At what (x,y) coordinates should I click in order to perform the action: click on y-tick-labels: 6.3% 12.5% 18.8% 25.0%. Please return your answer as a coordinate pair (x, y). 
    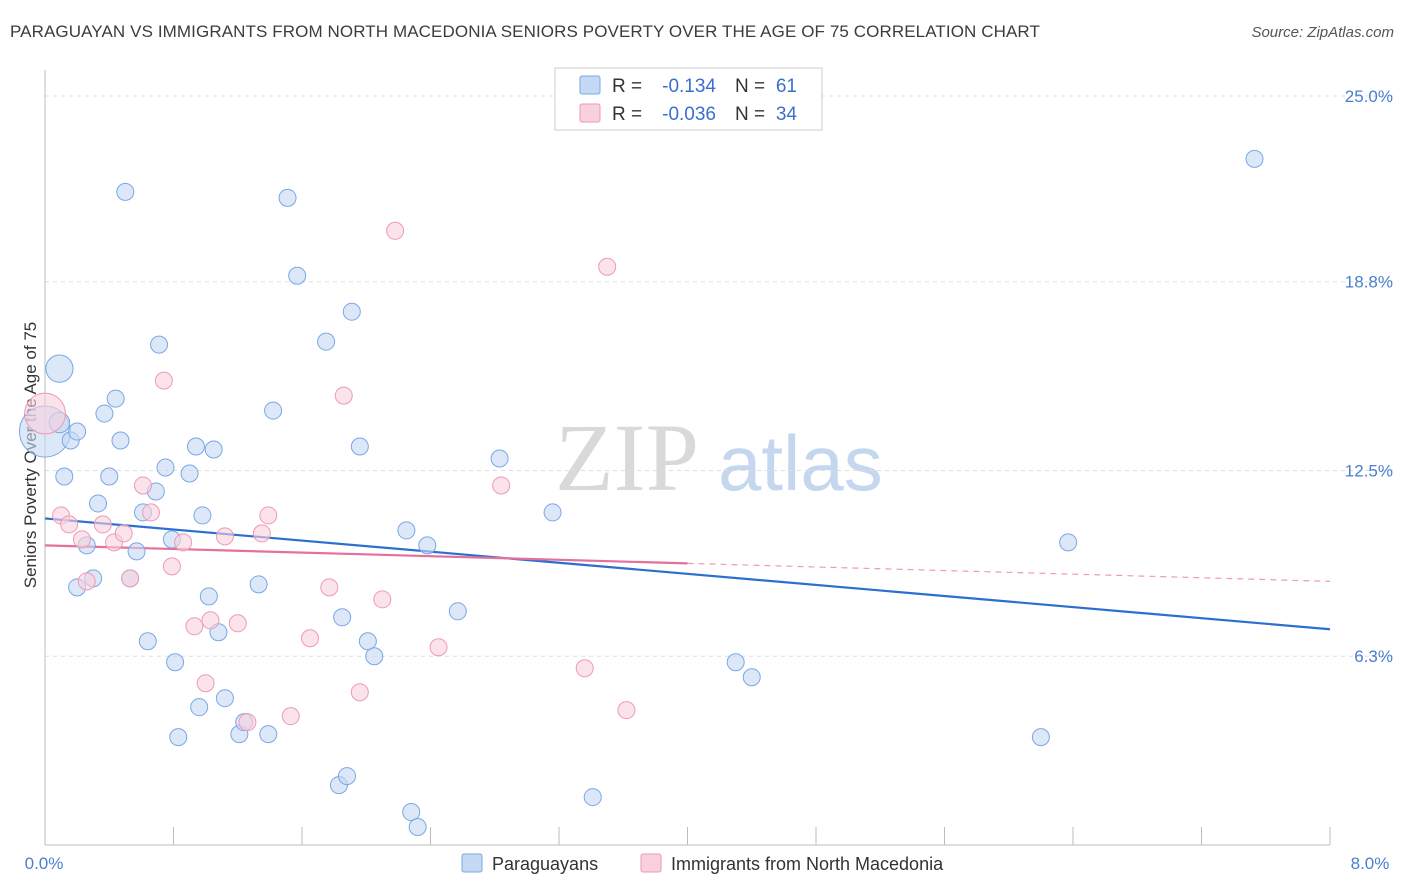
    Looking at the image, I should click on (1369, 376).